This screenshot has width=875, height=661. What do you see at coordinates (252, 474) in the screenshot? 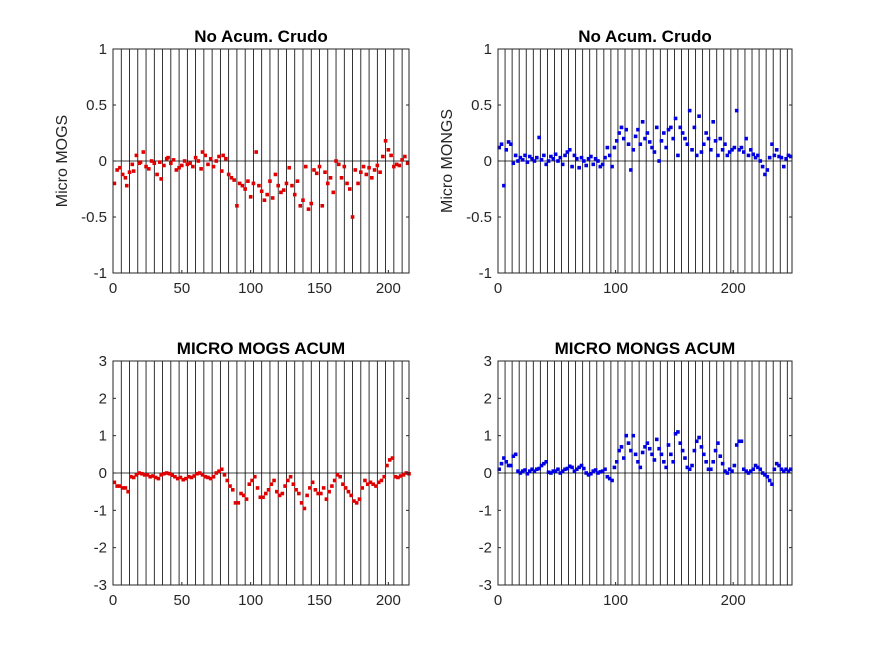
I see `chart-panel-3: -3 -2 -1 0 1 2 3 0 50 100 150 200 MICRO MOGS ACUM` at bounding box center [252, 474].